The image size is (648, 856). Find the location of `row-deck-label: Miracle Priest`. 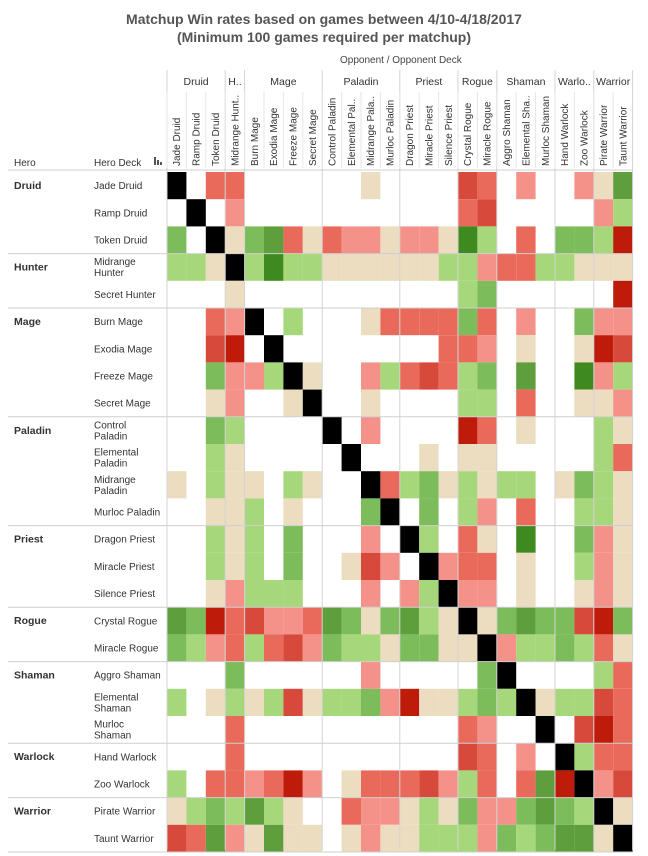

row-deck-label: Miracle Priest is located at coordinates (124, 567).